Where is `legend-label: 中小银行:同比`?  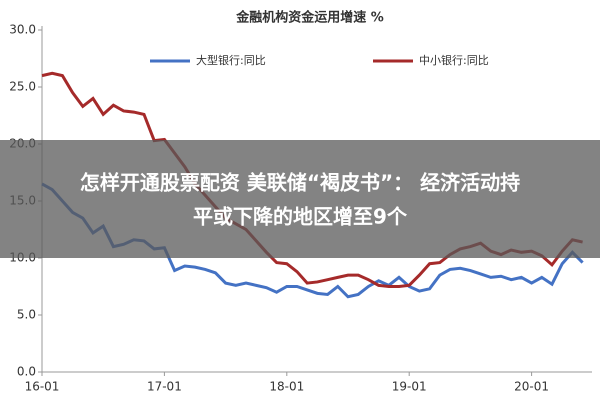
legend-label: 中小银行:同比 is located at coordinates (454, 60).